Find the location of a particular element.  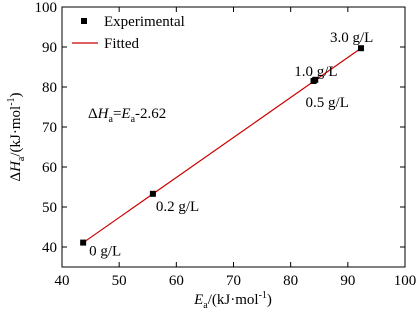

y-tick-label: 60 is located at coordinates (49, 168).